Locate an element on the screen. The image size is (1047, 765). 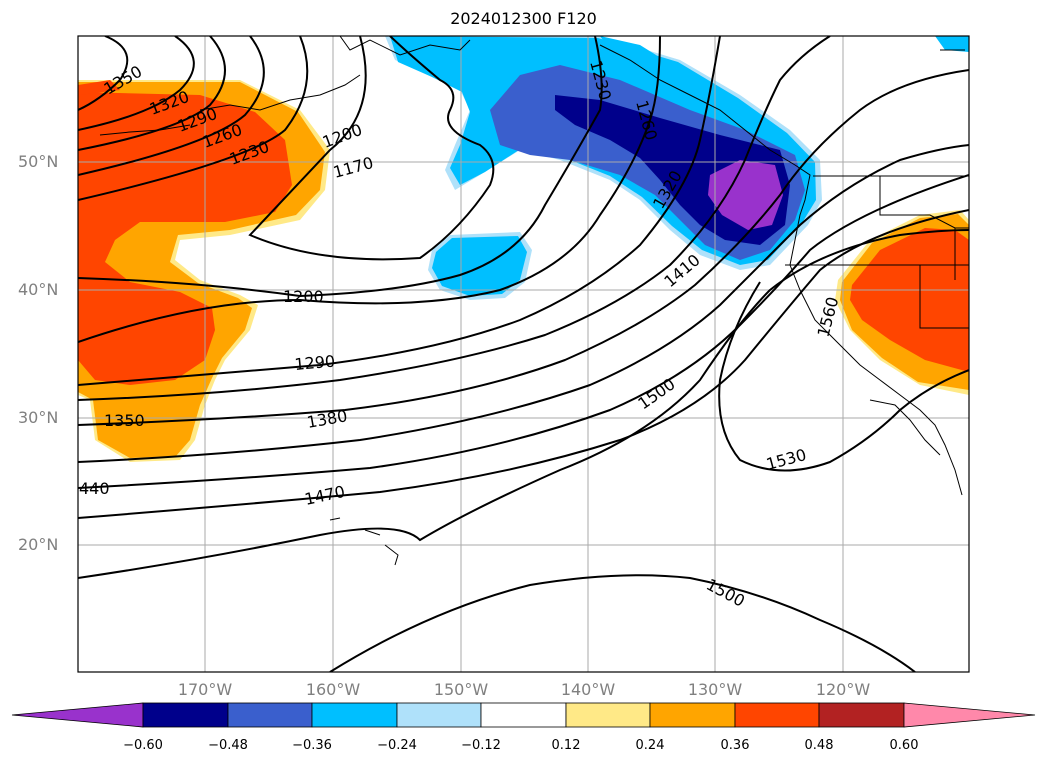
colorbar is located at coordinates (523, 715).